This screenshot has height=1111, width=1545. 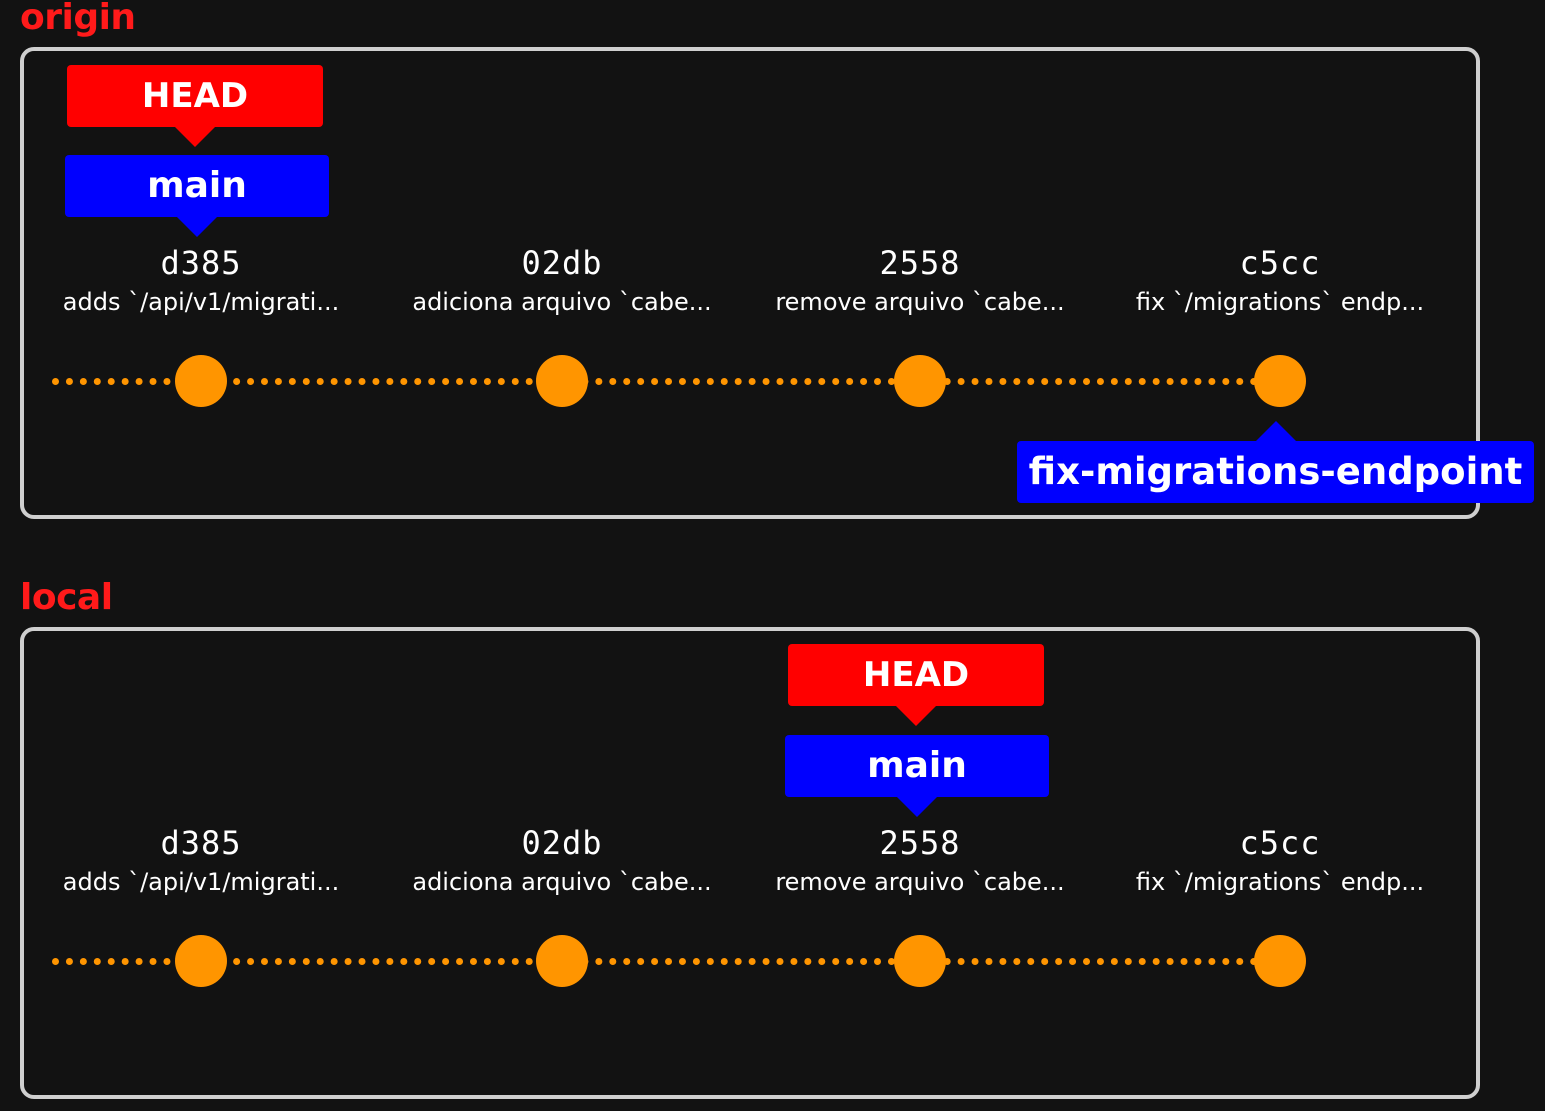 I want to click on origin-section-label: origin, so click(x=78, y=19).